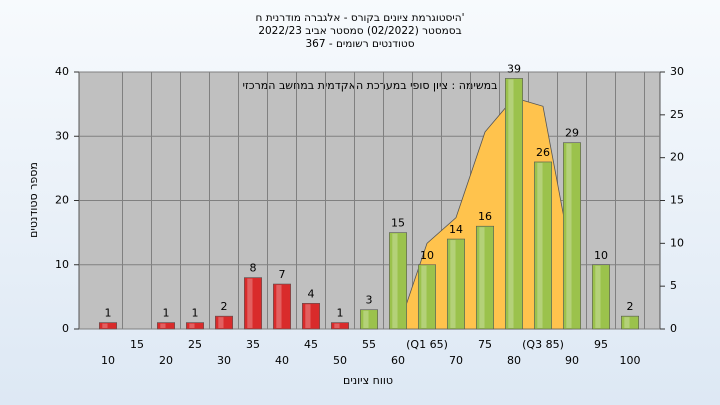 The height and width of the screenshot is (405, 720). I want to click on x-tick-label: 90, so click(572, 360).